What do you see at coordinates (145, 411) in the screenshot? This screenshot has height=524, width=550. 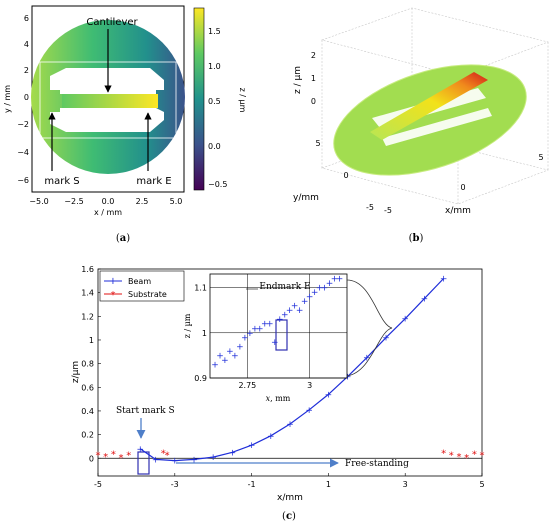 I see `annotation-start-mark: Start mark S` at bounding box center [145, 411].